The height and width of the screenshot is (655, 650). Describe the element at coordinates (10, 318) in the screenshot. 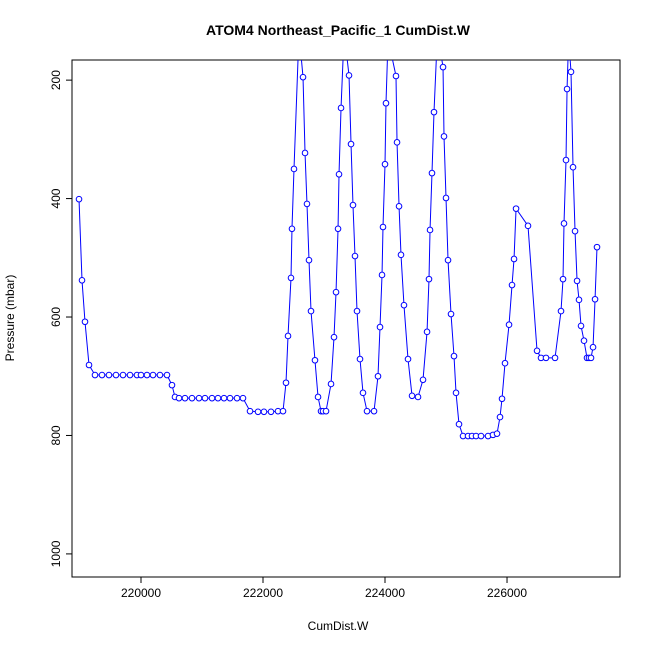

I see `y-axis-title: Pressure (mbar)` at that location.